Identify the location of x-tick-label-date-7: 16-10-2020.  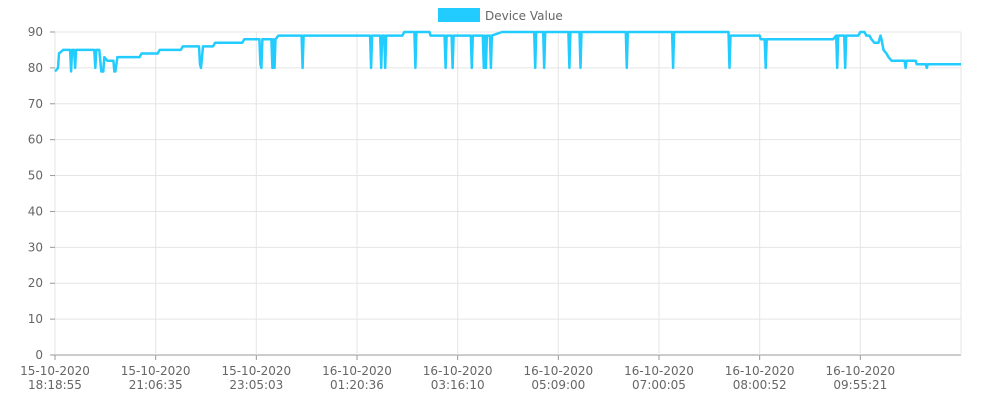
(760, 371).